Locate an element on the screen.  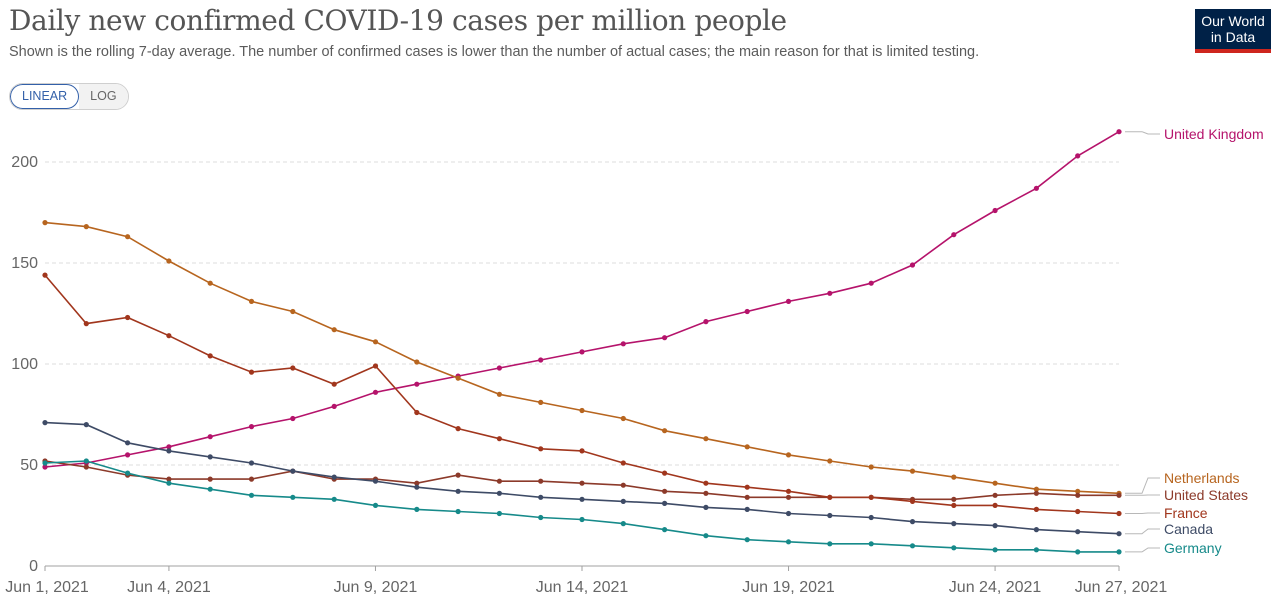
series-germany is located at coordinates (582, 506).